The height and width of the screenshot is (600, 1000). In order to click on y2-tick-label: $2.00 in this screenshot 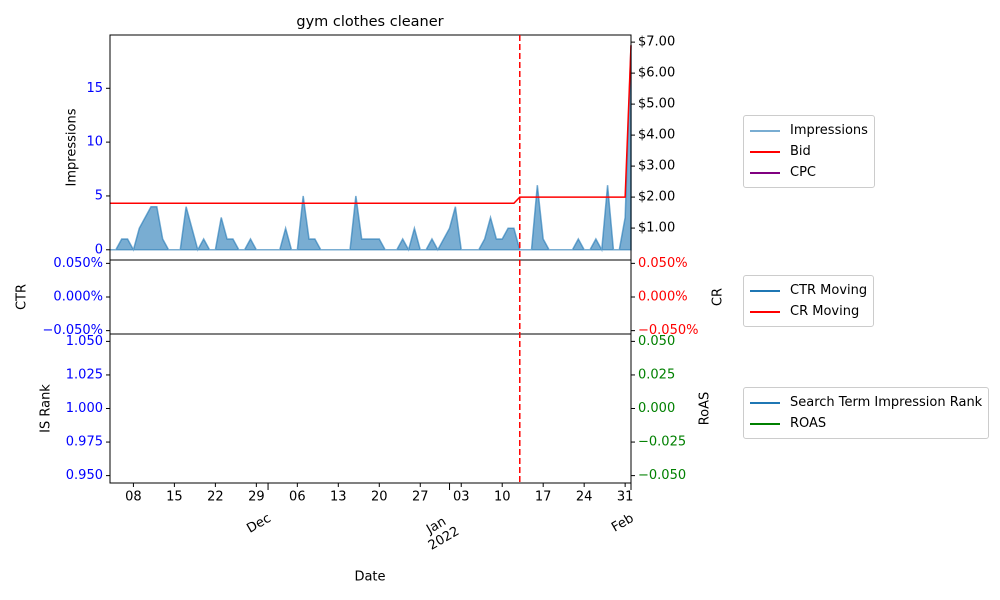, I will do `click(656, 197)`.